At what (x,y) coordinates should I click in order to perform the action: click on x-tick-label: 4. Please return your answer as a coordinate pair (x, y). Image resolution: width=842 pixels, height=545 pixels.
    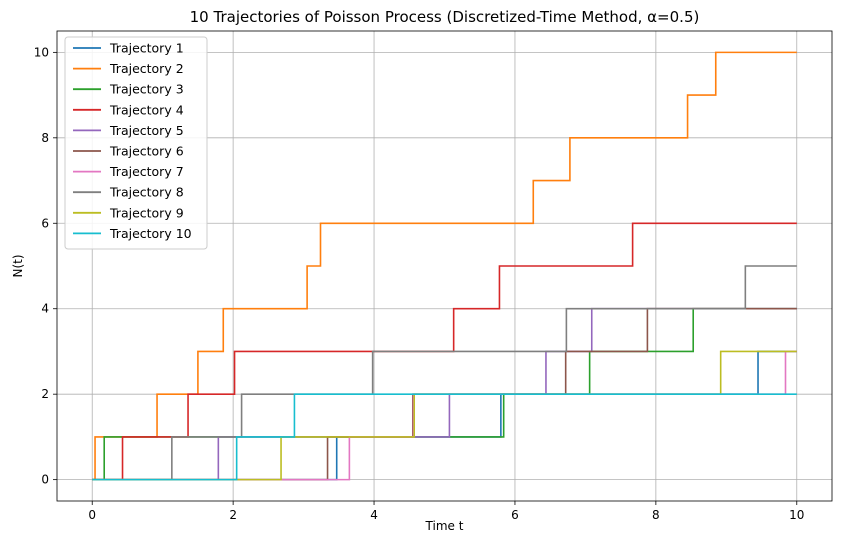
    Looking at the image, I should click on (374, 515).